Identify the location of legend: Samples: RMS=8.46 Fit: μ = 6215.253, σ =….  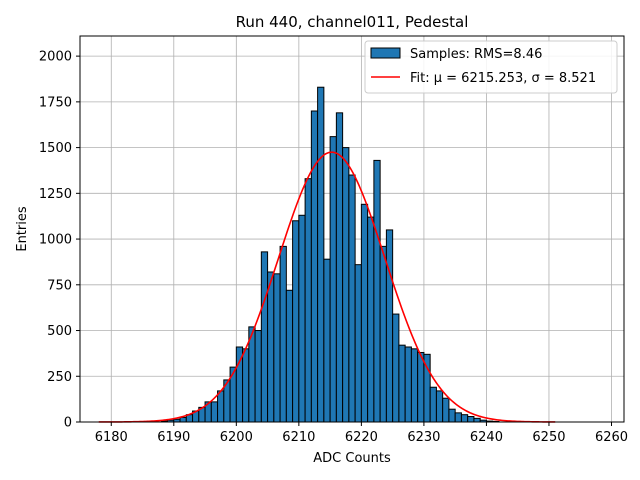
(491, 67).